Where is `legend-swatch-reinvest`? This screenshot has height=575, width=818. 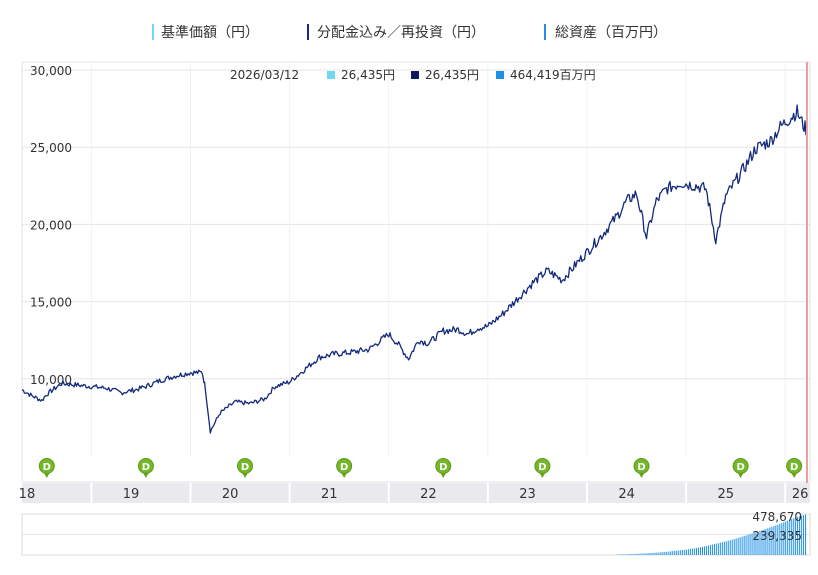 legend-swatch-reinvest is located at coordinates (308, 32).